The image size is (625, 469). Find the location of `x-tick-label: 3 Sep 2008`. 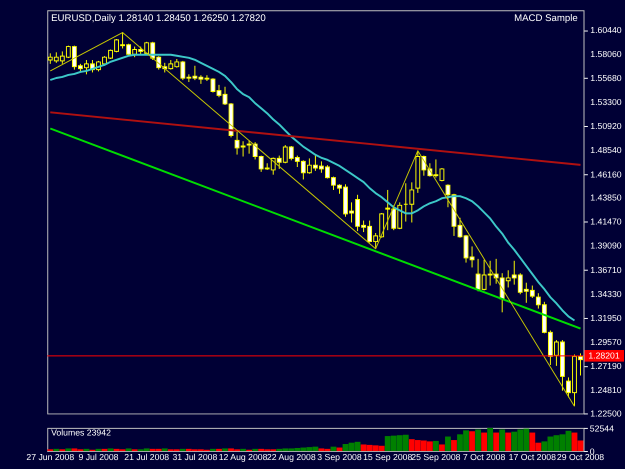

x-tick-label: 3 Sep 2008 is located at coordinates (339, 457).